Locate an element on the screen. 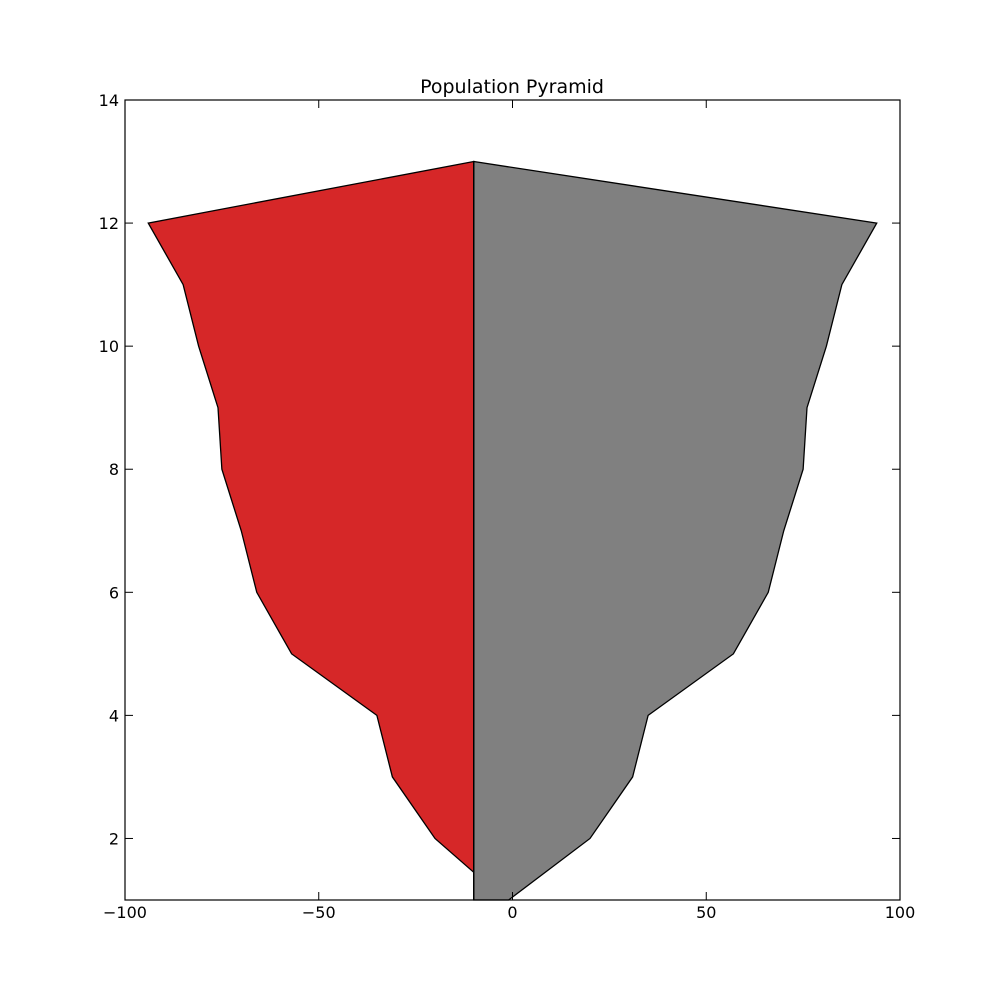 The height and width of the screenshot is (1000, 1000). y-tick-label: 8 is located at coordinates (114, 469).